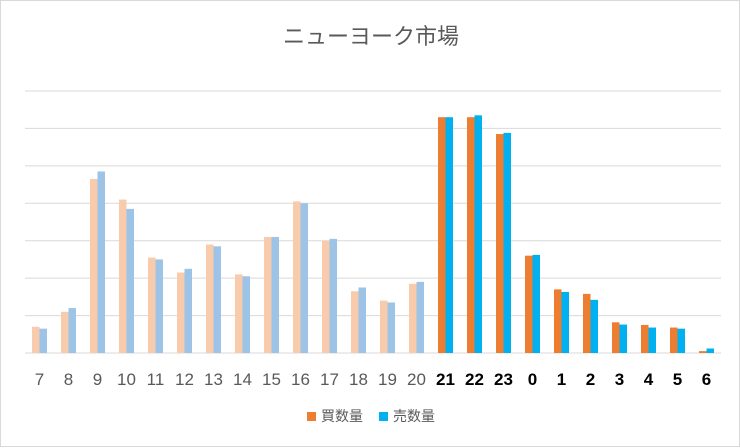 Image resolution: width=740 pixels, height=448 pixels. I want to click on x-tick-label: 9, so click(97, 379).